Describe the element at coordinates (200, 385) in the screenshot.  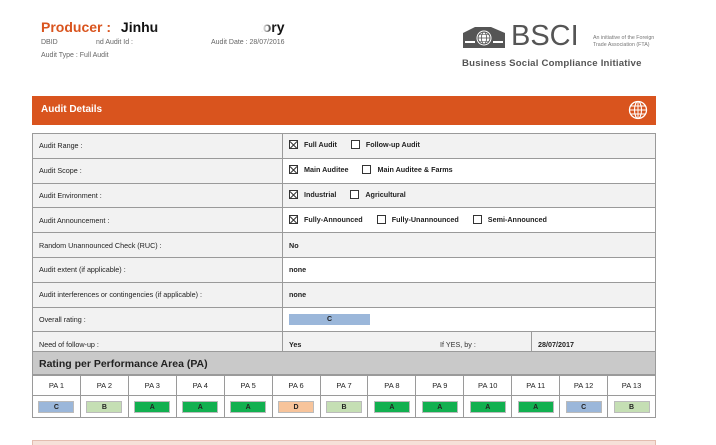
I see `pa-header-cell: PA 4` at that location.